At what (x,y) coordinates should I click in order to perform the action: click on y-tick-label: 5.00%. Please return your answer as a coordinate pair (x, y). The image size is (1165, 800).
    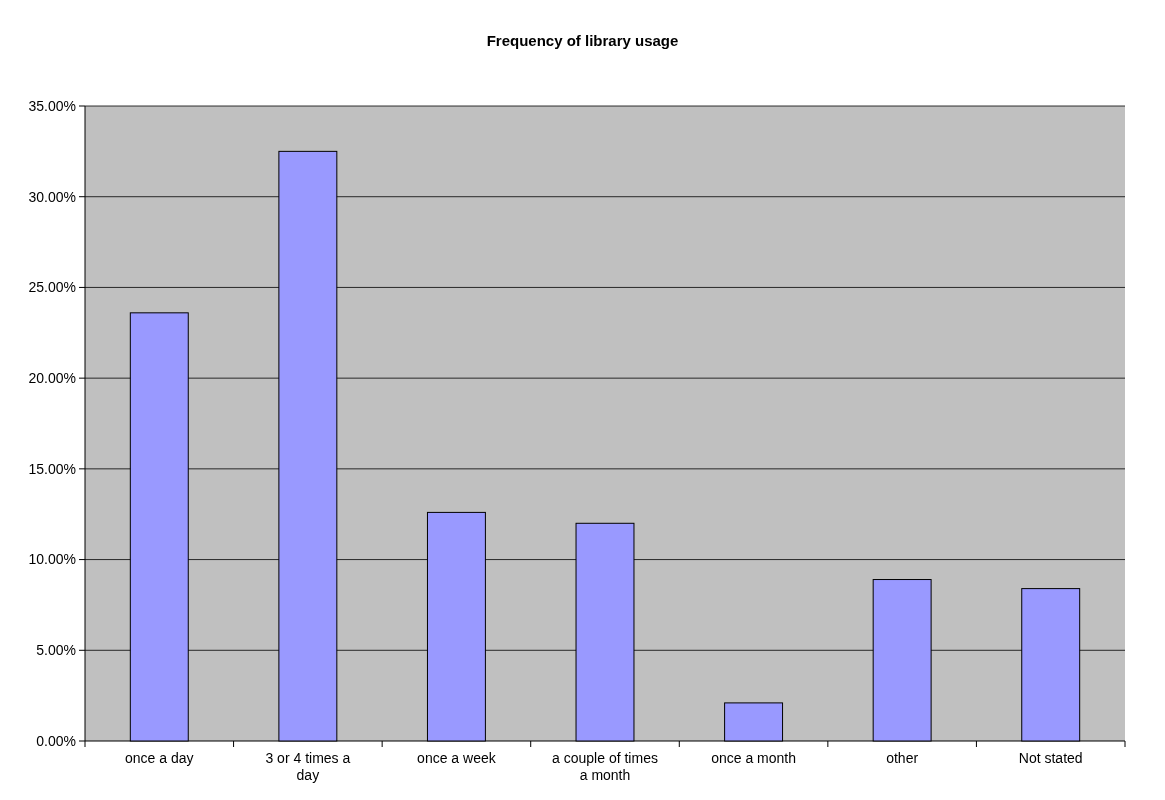
    Looking at the image, I should click on (56, 650).